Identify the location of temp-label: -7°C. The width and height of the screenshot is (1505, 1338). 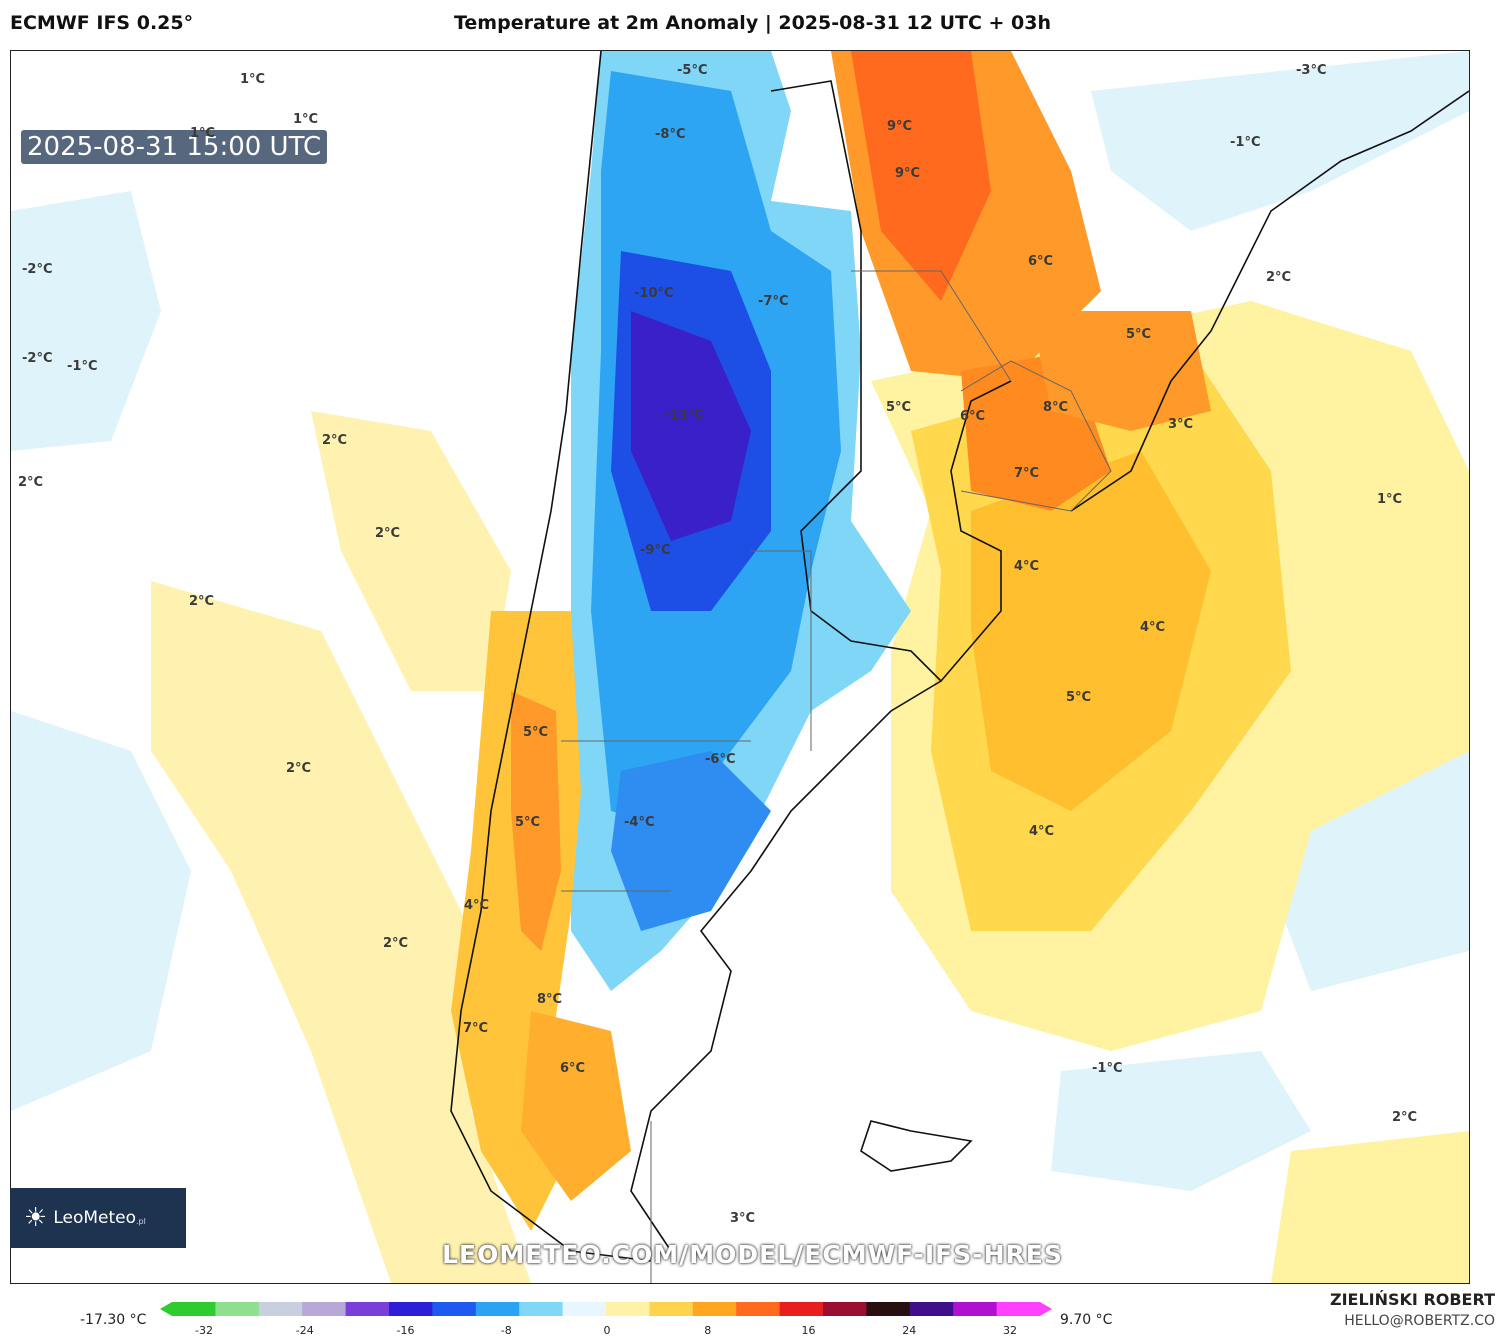
(773, 301).